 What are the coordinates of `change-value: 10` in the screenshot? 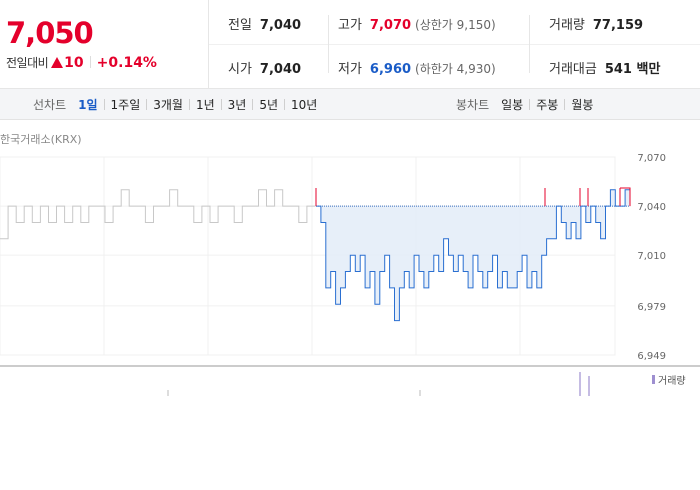 It's located at (74, 63).